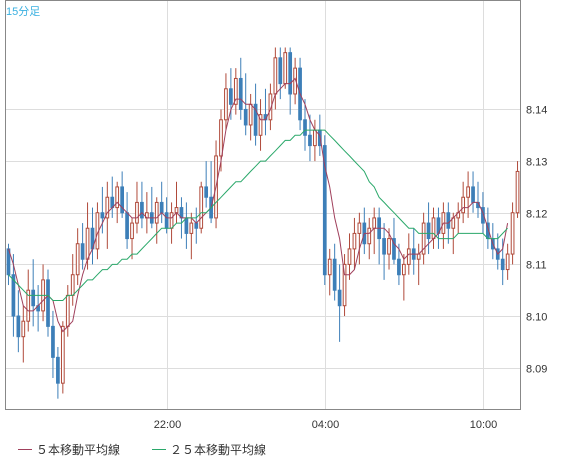 The image size is (574, 462). What do you see at coordinates (25, 449) in the screenshot?
I see `legend-swatch-ma5` at bounding box center [25, 449].